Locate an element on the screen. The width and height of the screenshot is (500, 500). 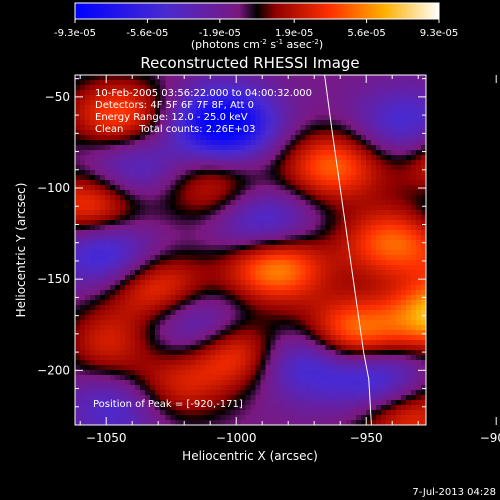
annotation-energy-range: Energy Range: 12.0 - 25.0 keV is located at coordinates (171, 117).